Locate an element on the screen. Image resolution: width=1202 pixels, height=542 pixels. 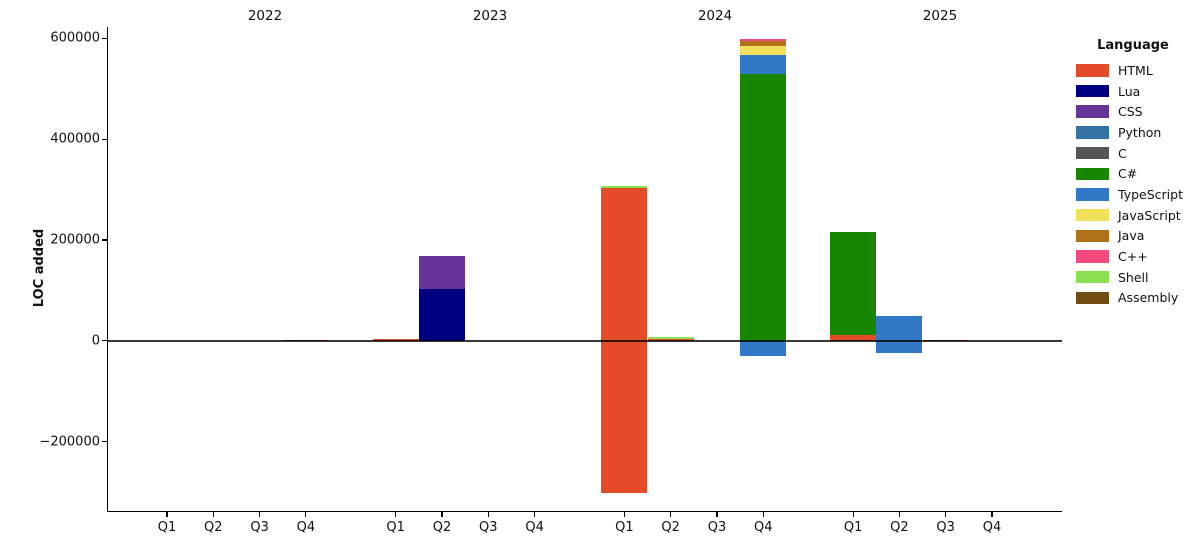
bar-segment-2023-Q1-HTML is located at coordinates (395, 339).